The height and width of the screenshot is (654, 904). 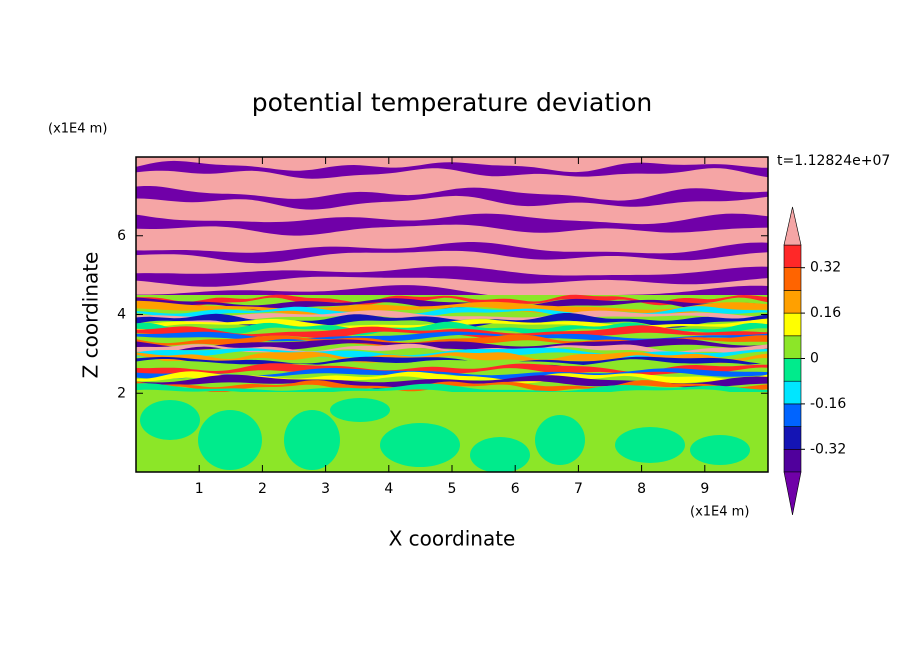 I want to click on x-tick-label: 4, so click(x=388, y=489).